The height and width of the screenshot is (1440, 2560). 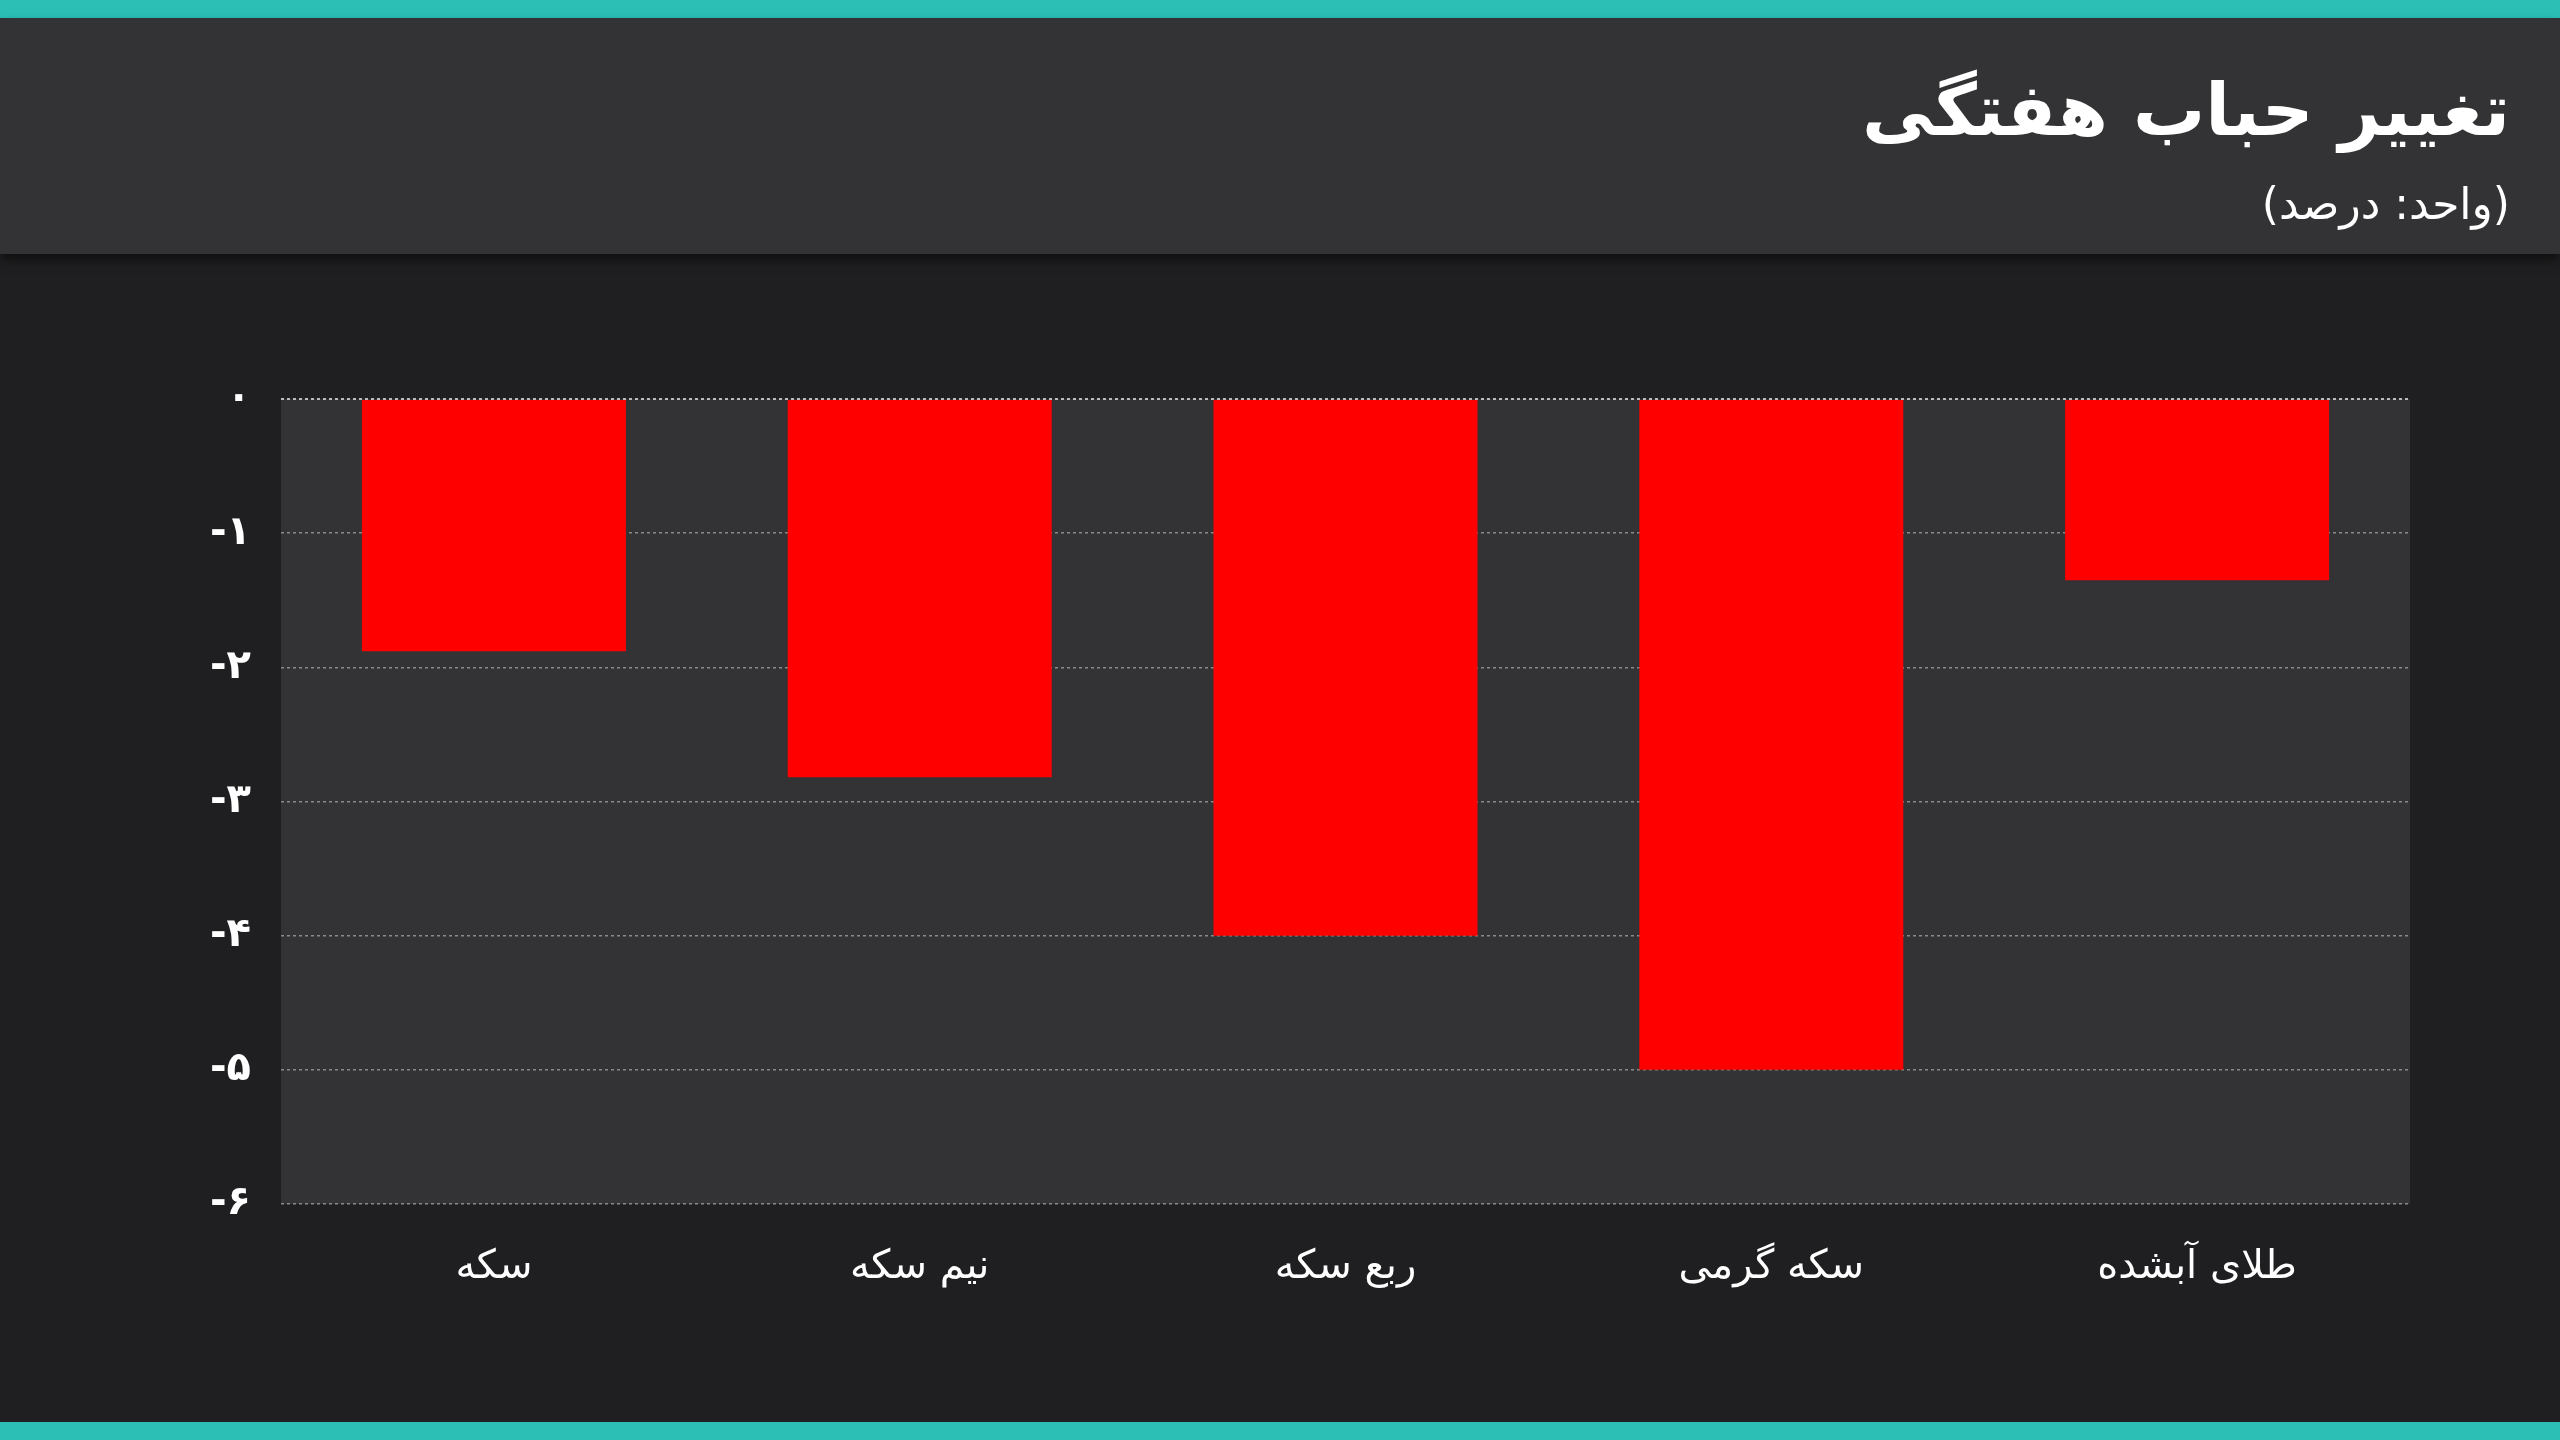 What do you see at coordinates (231, 797) in the screenshot?
I see `y-tick-label: -۳` at bounding box center [231, 797].